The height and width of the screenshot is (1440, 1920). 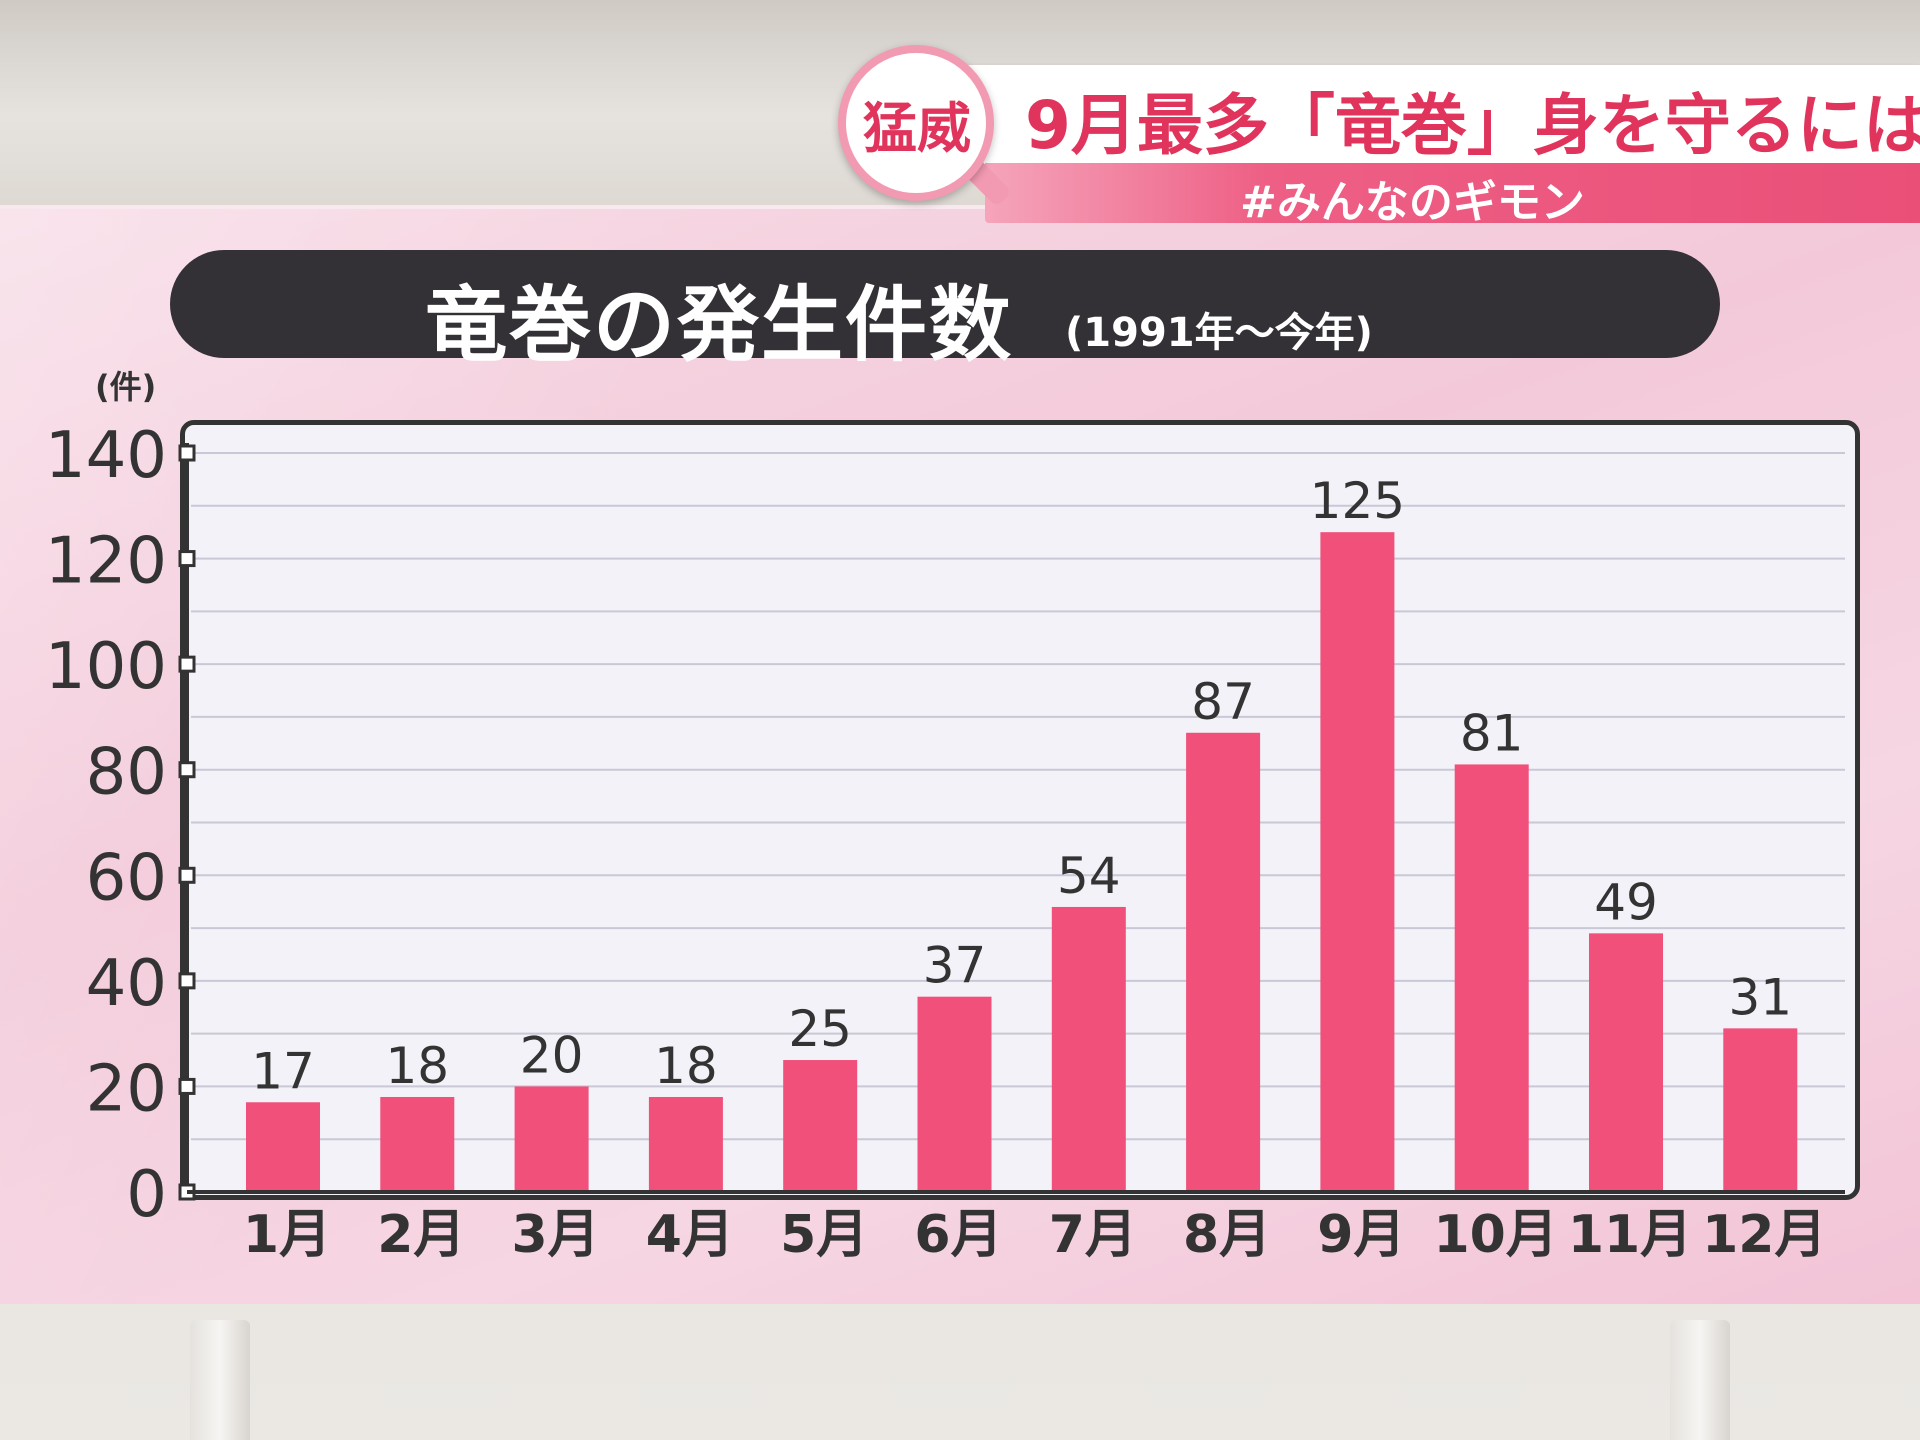 What do you see at coordinates (106, 562) in the screenshot?
I see `y-tick-label: 120` at bounding box center [106, 562].